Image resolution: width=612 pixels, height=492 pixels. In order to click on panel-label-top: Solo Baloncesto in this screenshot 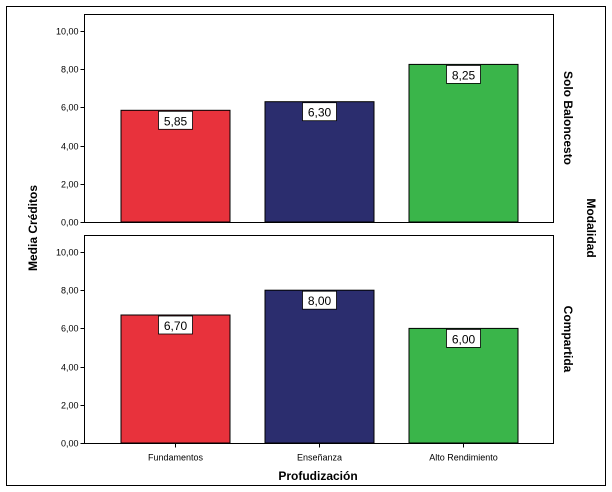, I will do `click(568, 118)`.